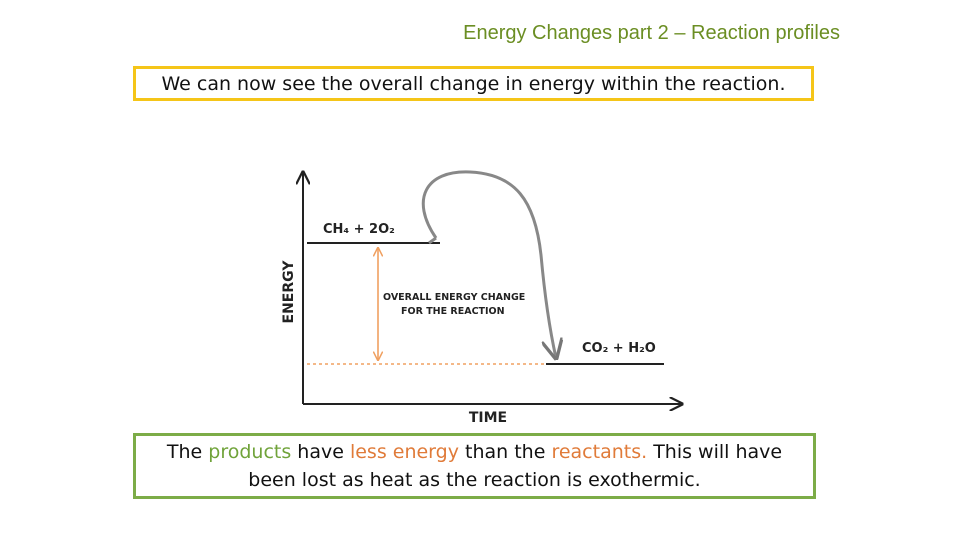 This screenshot has height=540, width=960. Describe the element at coordinates (432, 240) in the screenshot. I see `curve-start-arrow` at that location.